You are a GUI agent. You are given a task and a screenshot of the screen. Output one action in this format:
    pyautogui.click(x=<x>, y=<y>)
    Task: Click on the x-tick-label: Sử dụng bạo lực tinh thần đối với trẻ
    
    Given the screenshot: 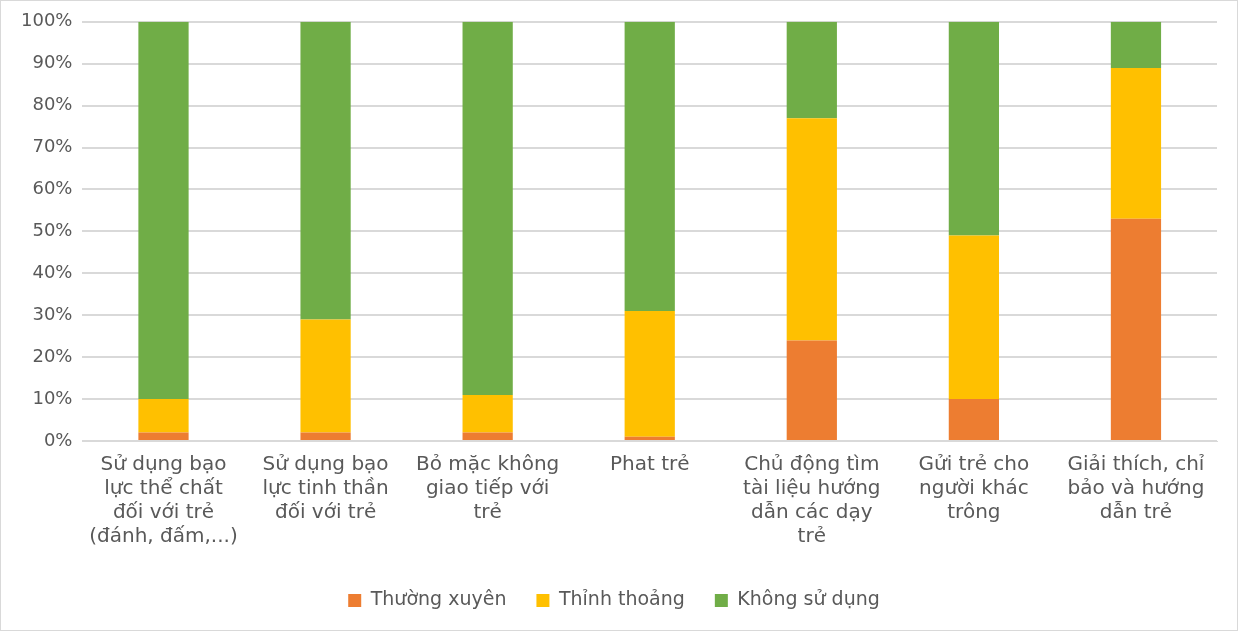 What is the action you would take?
    pyautogui.click(x=325, y=487)
    